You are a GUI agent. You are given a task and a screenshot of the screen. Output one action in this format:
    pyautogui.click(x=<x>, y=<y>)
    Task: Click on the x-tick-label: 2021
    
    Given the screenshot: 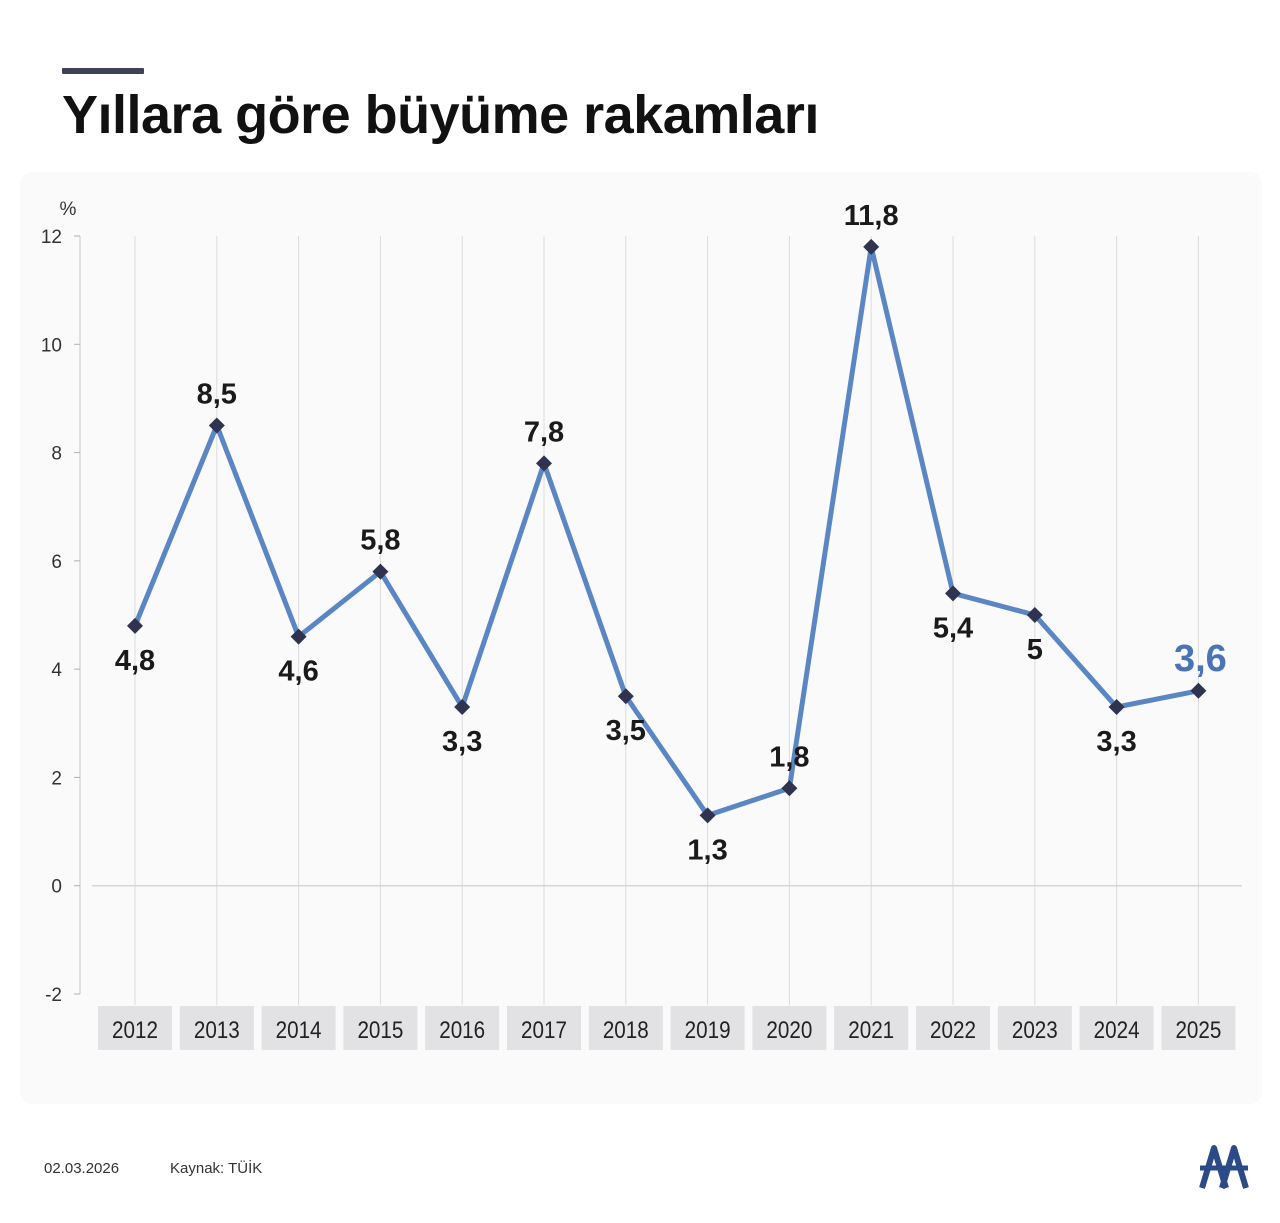 What is the action you would take?
    pyautogui.click(x=871, y=1030)
    